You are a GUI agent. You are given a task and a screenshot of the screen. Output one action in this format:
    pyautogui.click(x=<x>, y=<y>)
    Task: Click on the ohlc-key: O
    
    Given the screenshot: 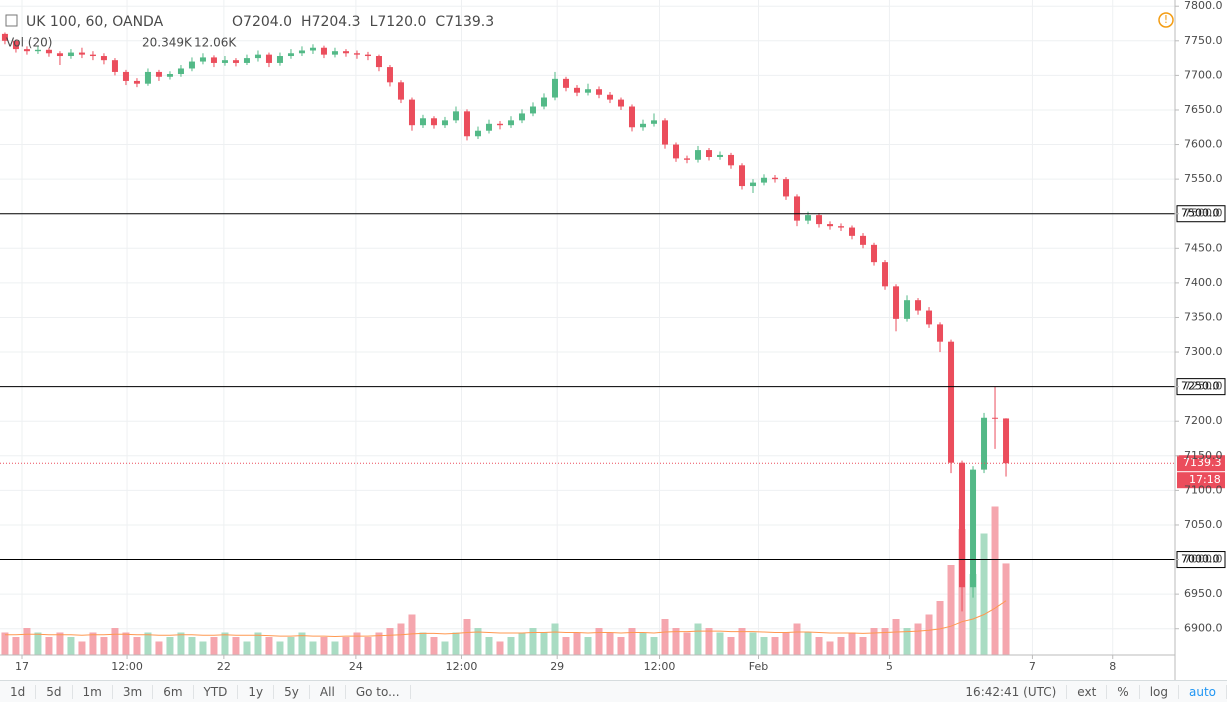 What is the action you would take?
    pyautogui.click(x=237, y=22)
    